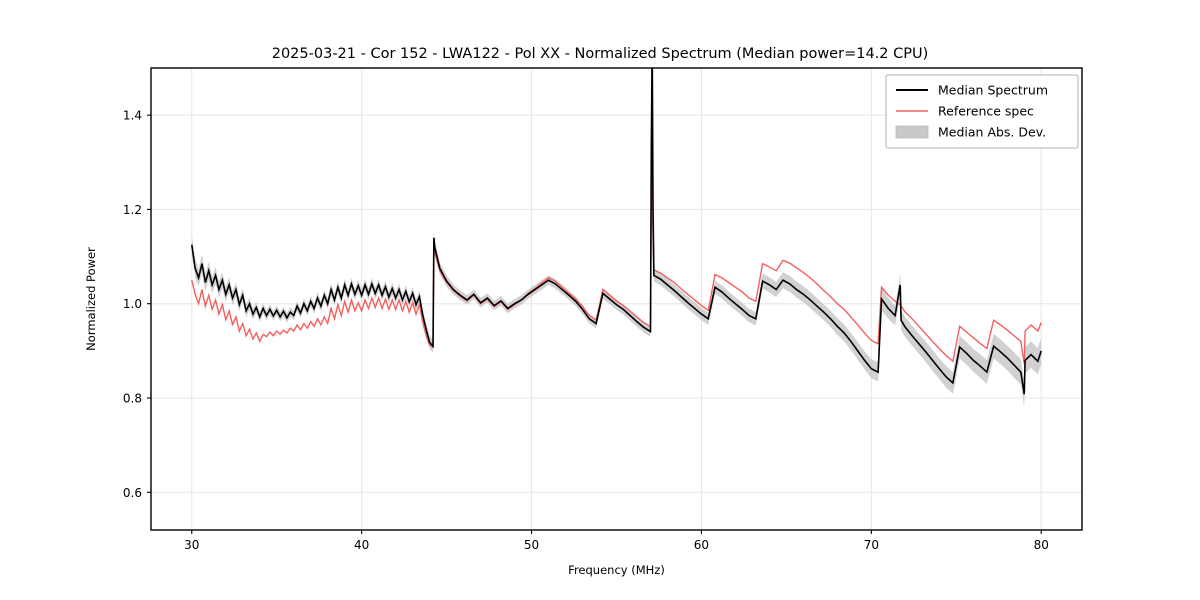 This screenshot has height=600, width=1200. I want to click on y-tick-label: 1.2, so click(132, 210).